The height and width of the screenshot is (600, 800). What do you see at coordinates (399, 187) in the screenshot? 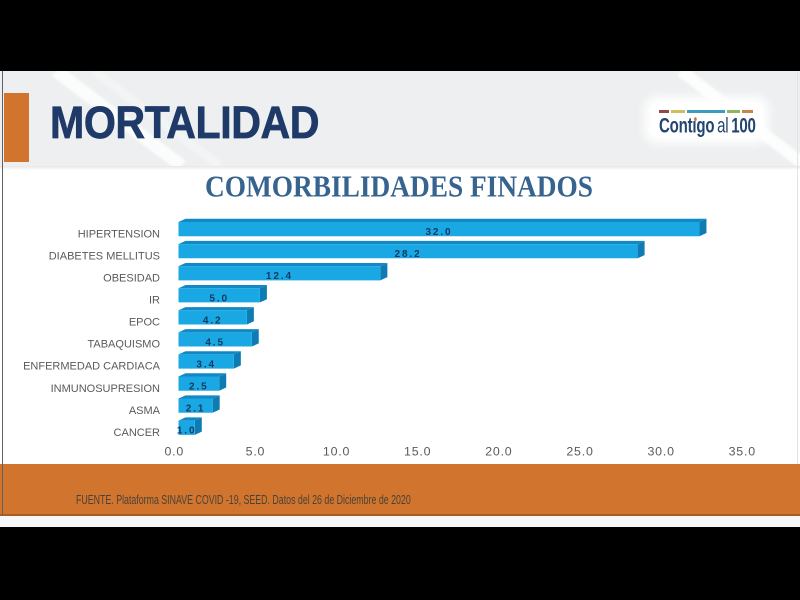
I see `svg-text: COMORBILIDADES FINADOS` at bounding box center [399, 187].